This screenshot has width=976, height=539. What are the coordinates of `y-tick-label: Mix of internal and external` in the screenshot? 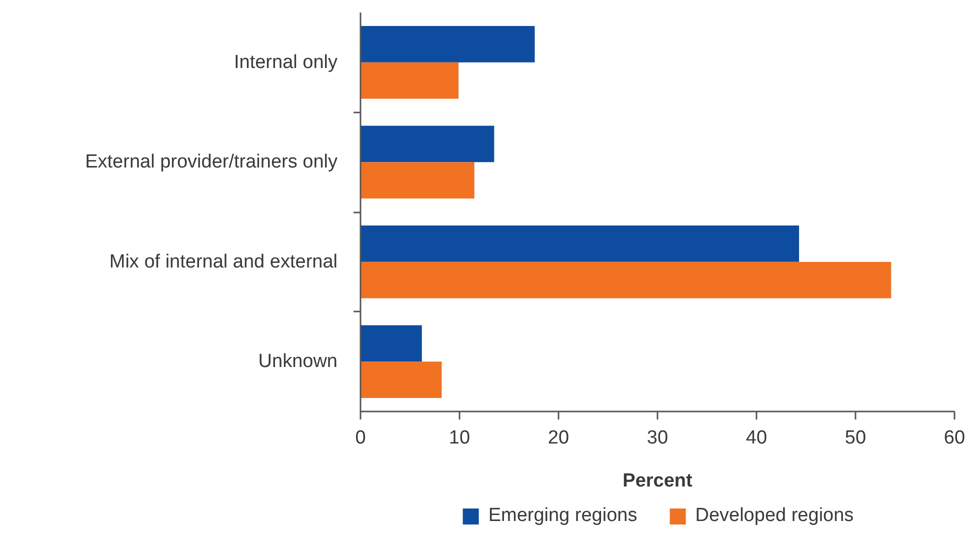 It's located at (223, 261).